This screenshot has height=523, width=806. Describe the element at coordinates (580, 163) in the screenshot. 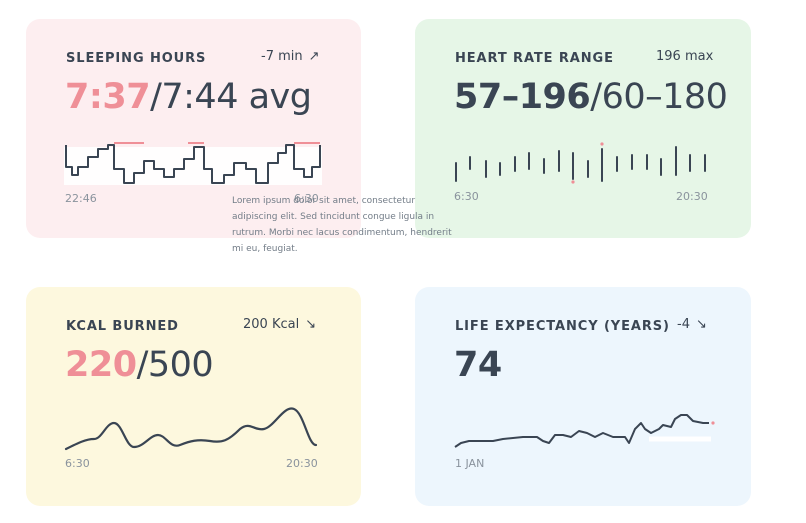

I see `heart-rate-range-chart` at that location.